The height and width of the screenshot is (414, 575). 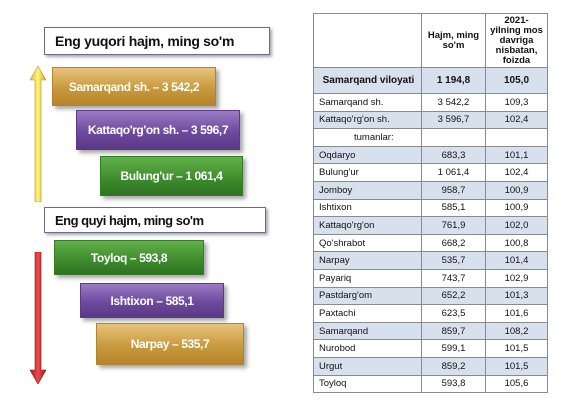 What do you see at coordinates (367, 260) in the screenshot?
I see `row-name: Narpay` at bounding box center [367, 260].